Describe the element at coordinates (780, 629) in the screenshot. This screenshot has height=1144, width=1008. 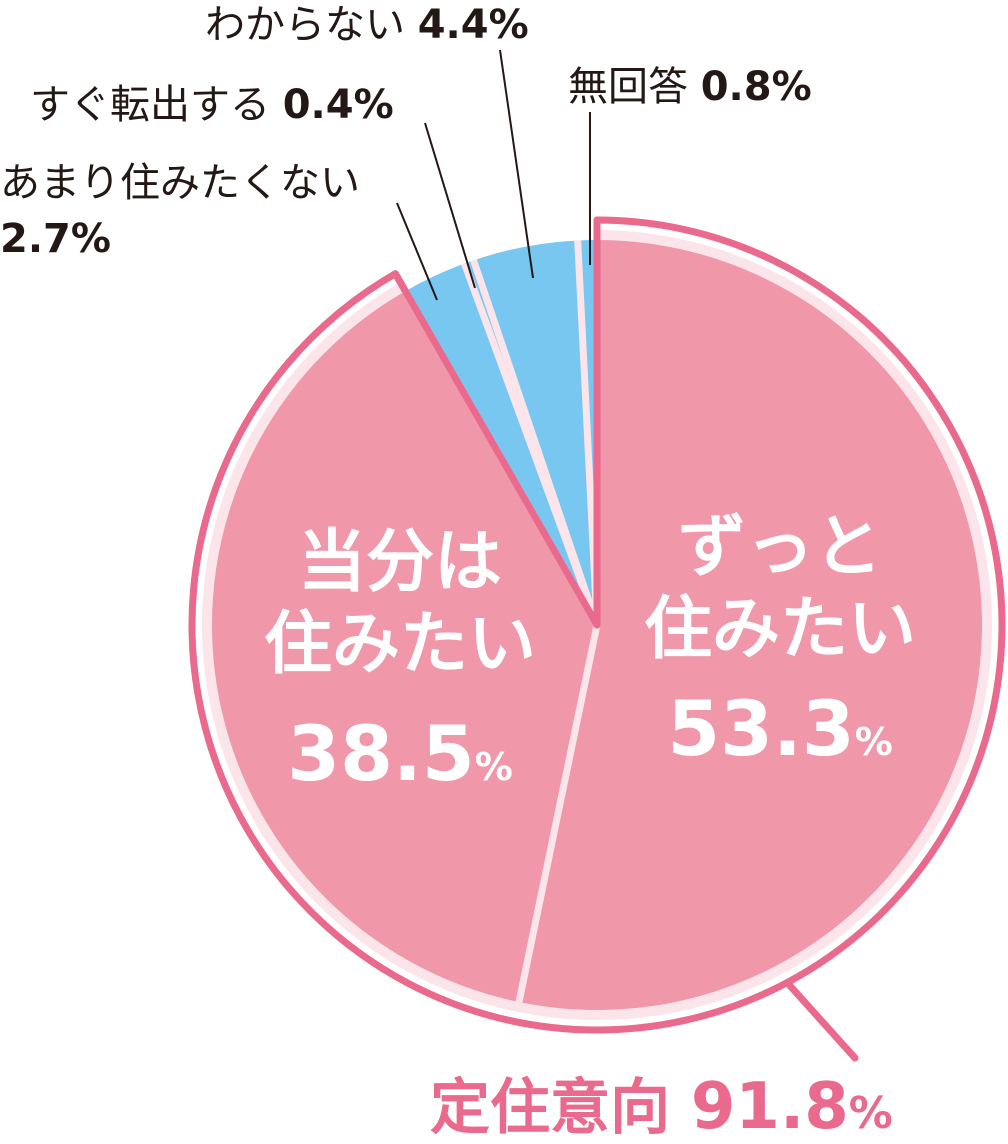
I see `slice-label-zutto-line-2: 住みたい` at that location.